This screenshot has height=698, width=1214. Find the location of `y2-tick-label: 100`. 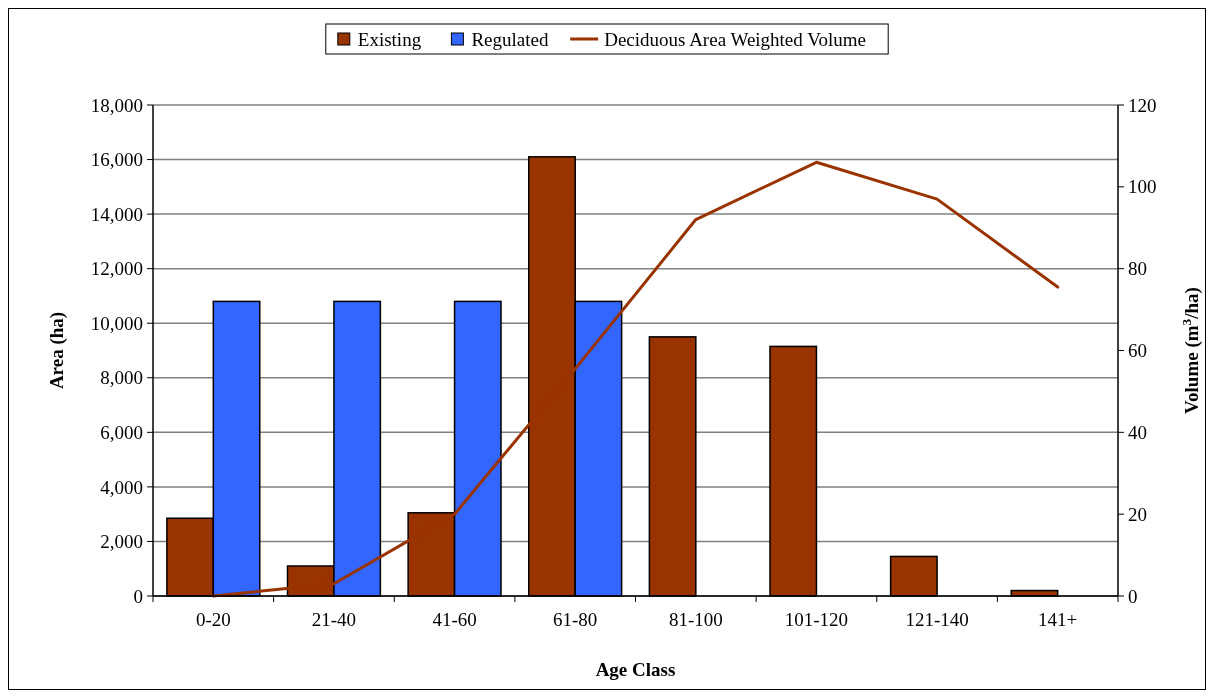

y2-tick-label: 100 is located at coordinates (1142, 187).